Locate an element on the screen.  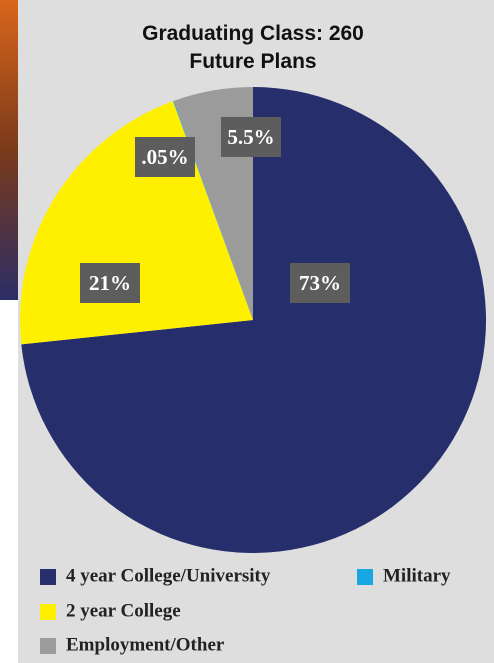
data-label: 73% is located at coordinates (320, 283).